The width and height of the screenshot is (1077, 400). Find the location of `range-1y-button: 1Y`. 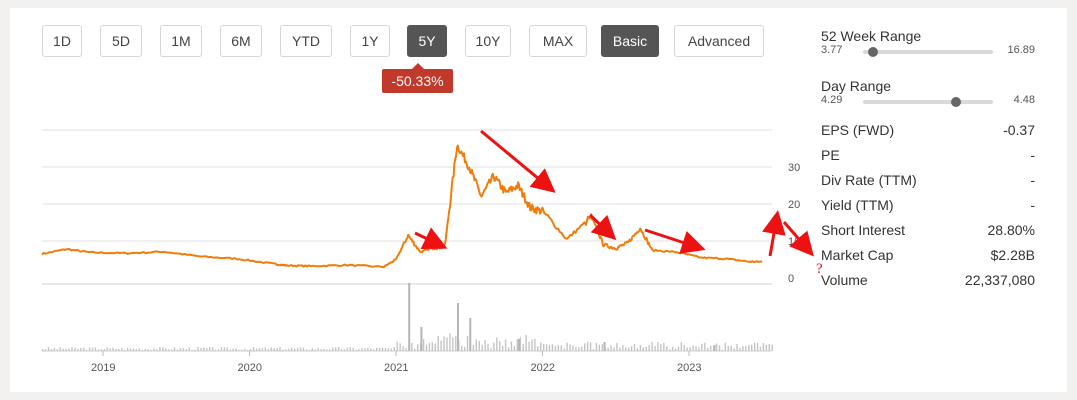

range-1y-button: 1Y is located at coordinates (370, 41).